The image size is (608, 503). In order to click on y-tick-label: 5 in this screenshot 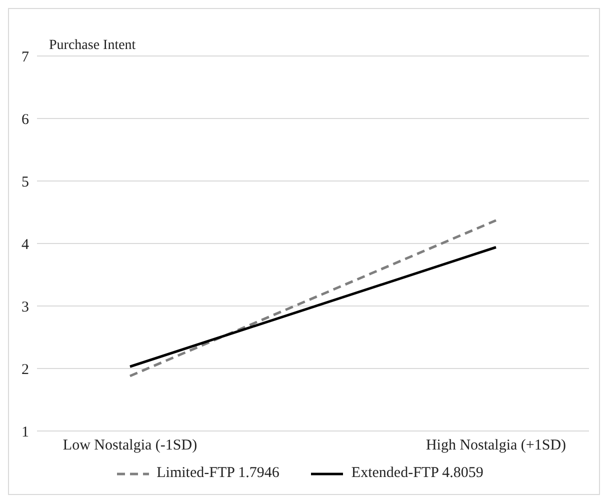, I will do `click(25, 182)`.